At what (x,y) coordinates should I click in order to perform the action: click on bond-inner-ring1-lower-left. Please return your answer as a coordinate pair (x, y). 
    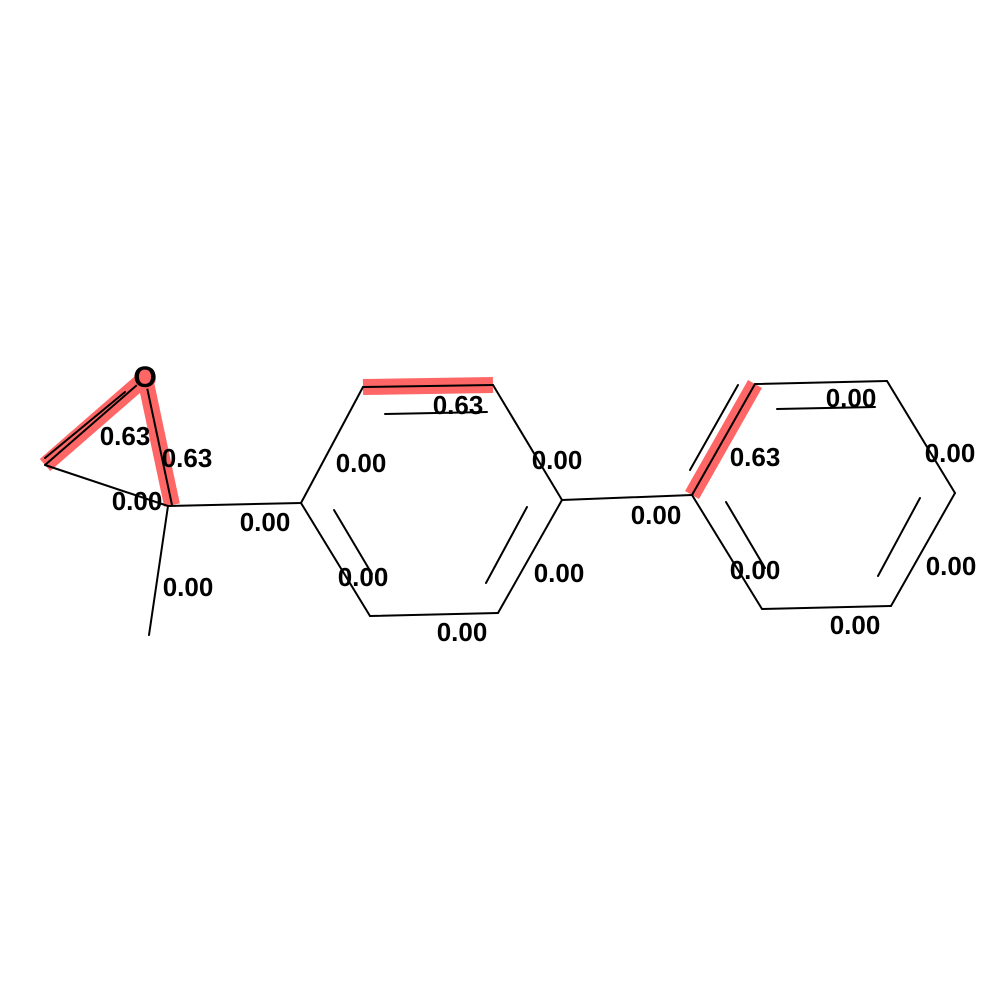
    Looking at the image, I should click on (353, 542).